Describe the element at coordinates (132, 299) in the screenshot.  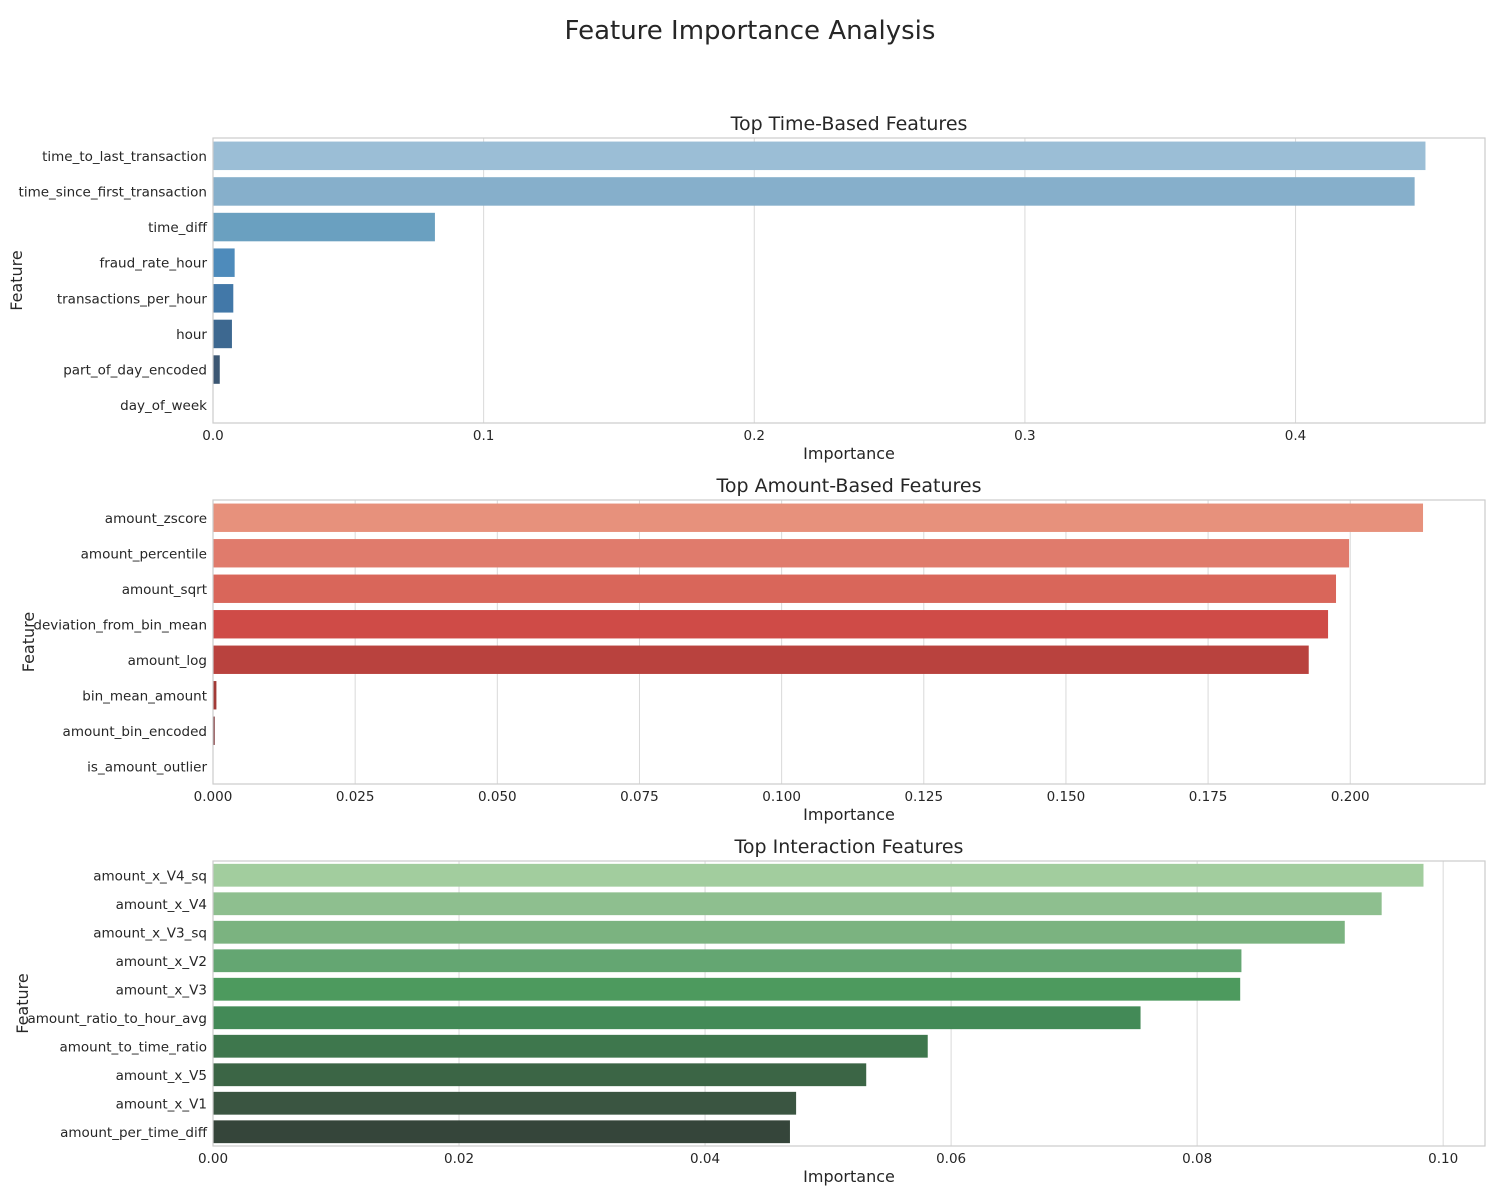
I see `y-tick-label: transactions_per_hour` at that location.